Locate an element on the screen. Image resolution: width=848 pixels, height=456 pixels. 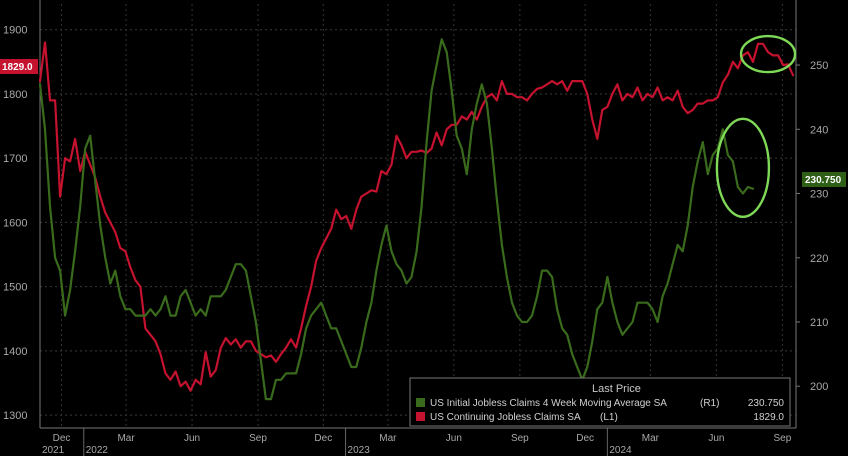
last-value-right: 230.750 is located at coordinates (823, 180).